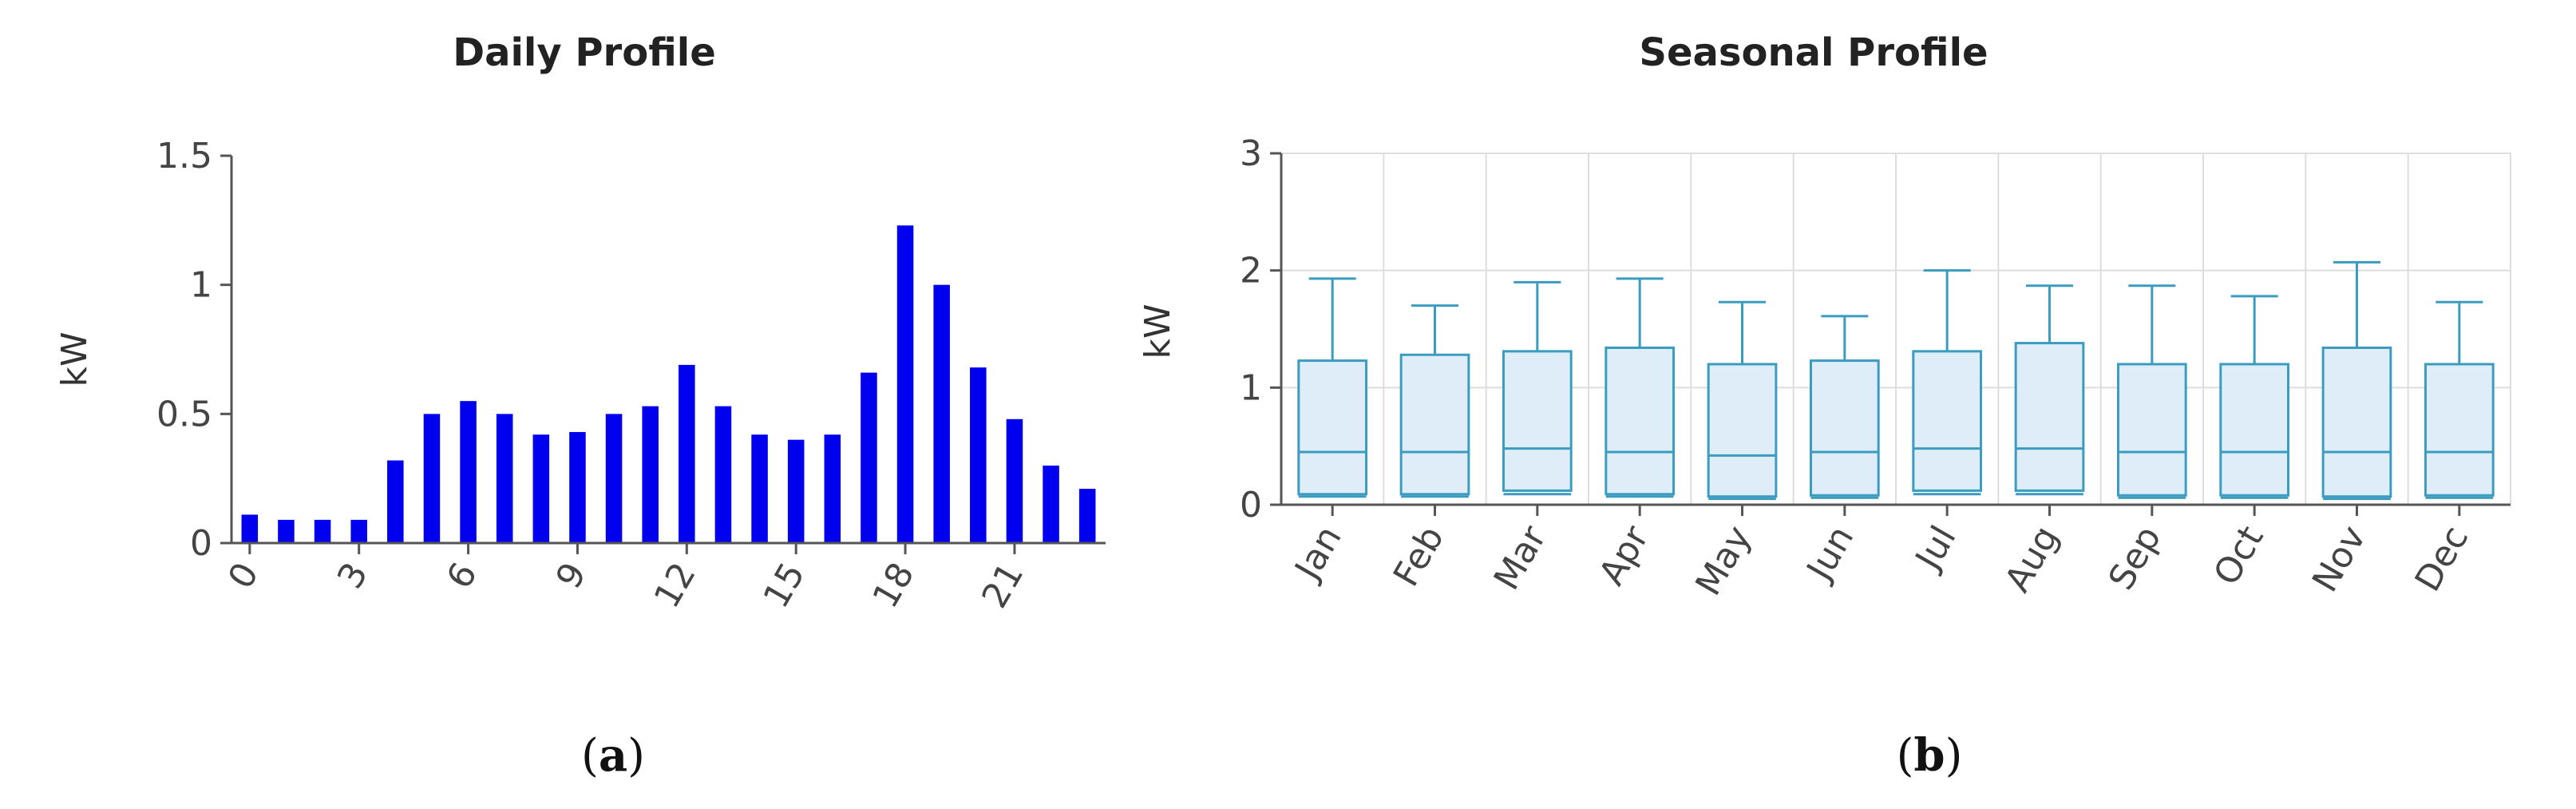 The image size is (2576, 809). I want to click on seasonal-x-tick-label: May, so click(1723, 560).